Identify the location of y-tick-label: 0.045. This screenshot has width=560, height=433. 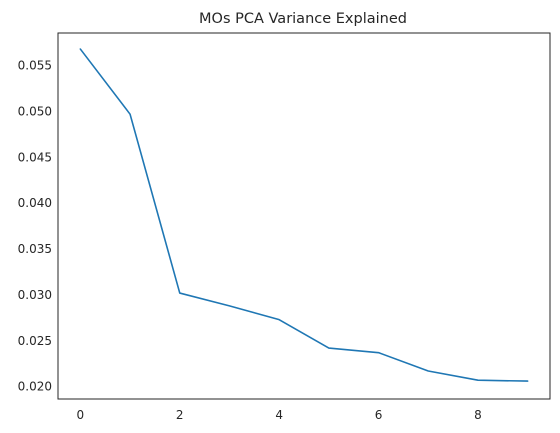
(35, 157).